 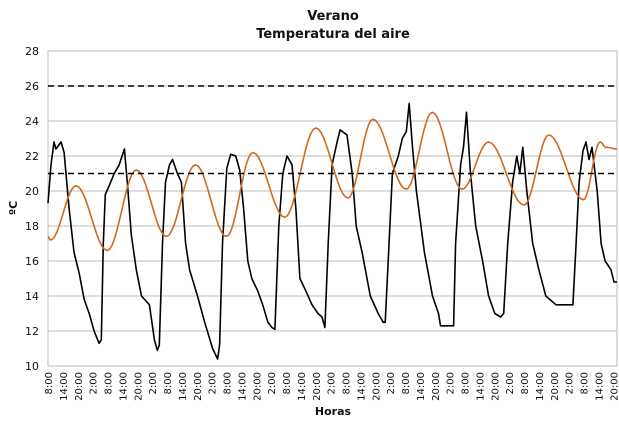 I want to click on y-tick-label: 10, so click(x=32, y=366).